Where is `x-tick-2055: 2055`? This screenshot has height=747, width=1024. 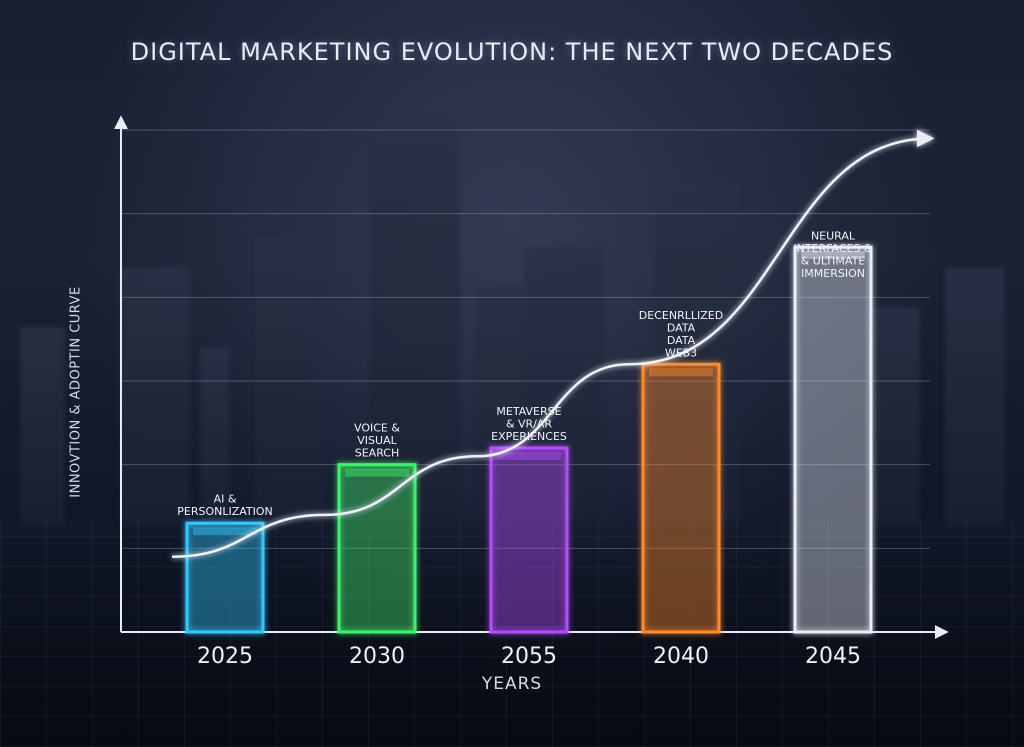 x-tick-2055: 2055 is located at coordinates (529, 656).